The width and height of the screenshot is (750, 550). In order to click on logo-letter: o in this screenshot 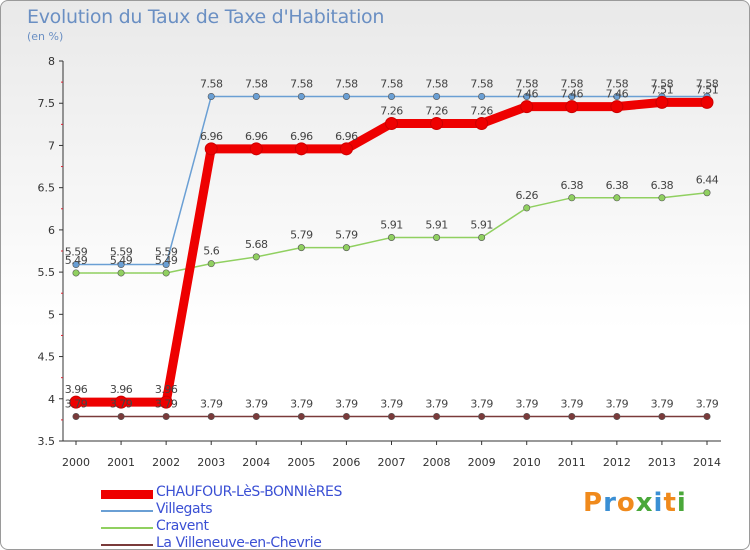, I will do `click(626, 503)`.